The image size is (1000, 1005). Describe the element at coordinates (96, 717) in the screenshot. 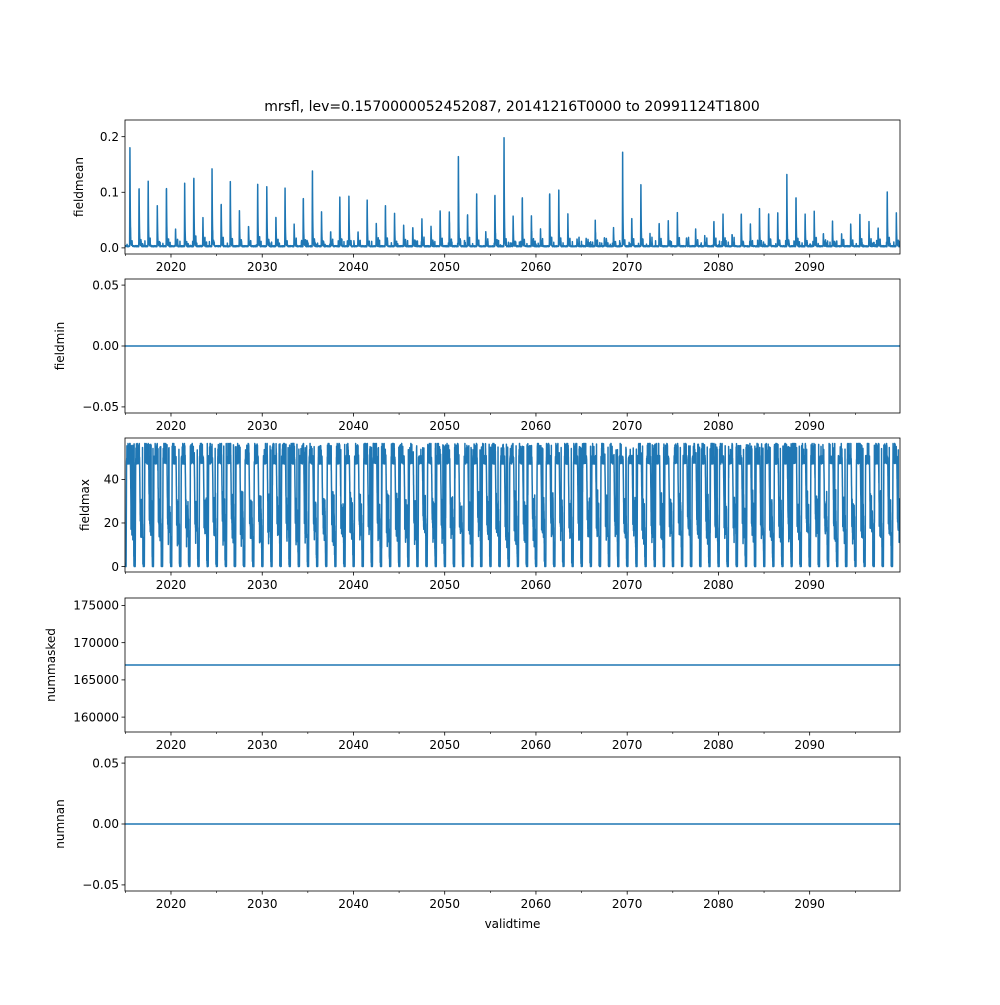

I see `y-tick-label: 160000` at that location.